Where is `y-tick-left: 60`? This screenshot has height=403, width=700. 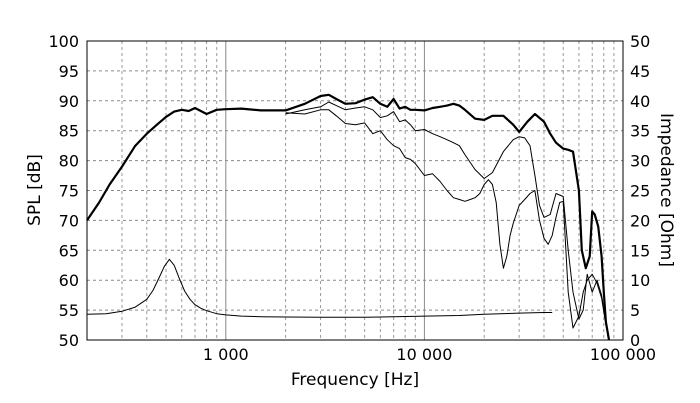 y-tick-left: 60 is located at coordinates (69, 280).